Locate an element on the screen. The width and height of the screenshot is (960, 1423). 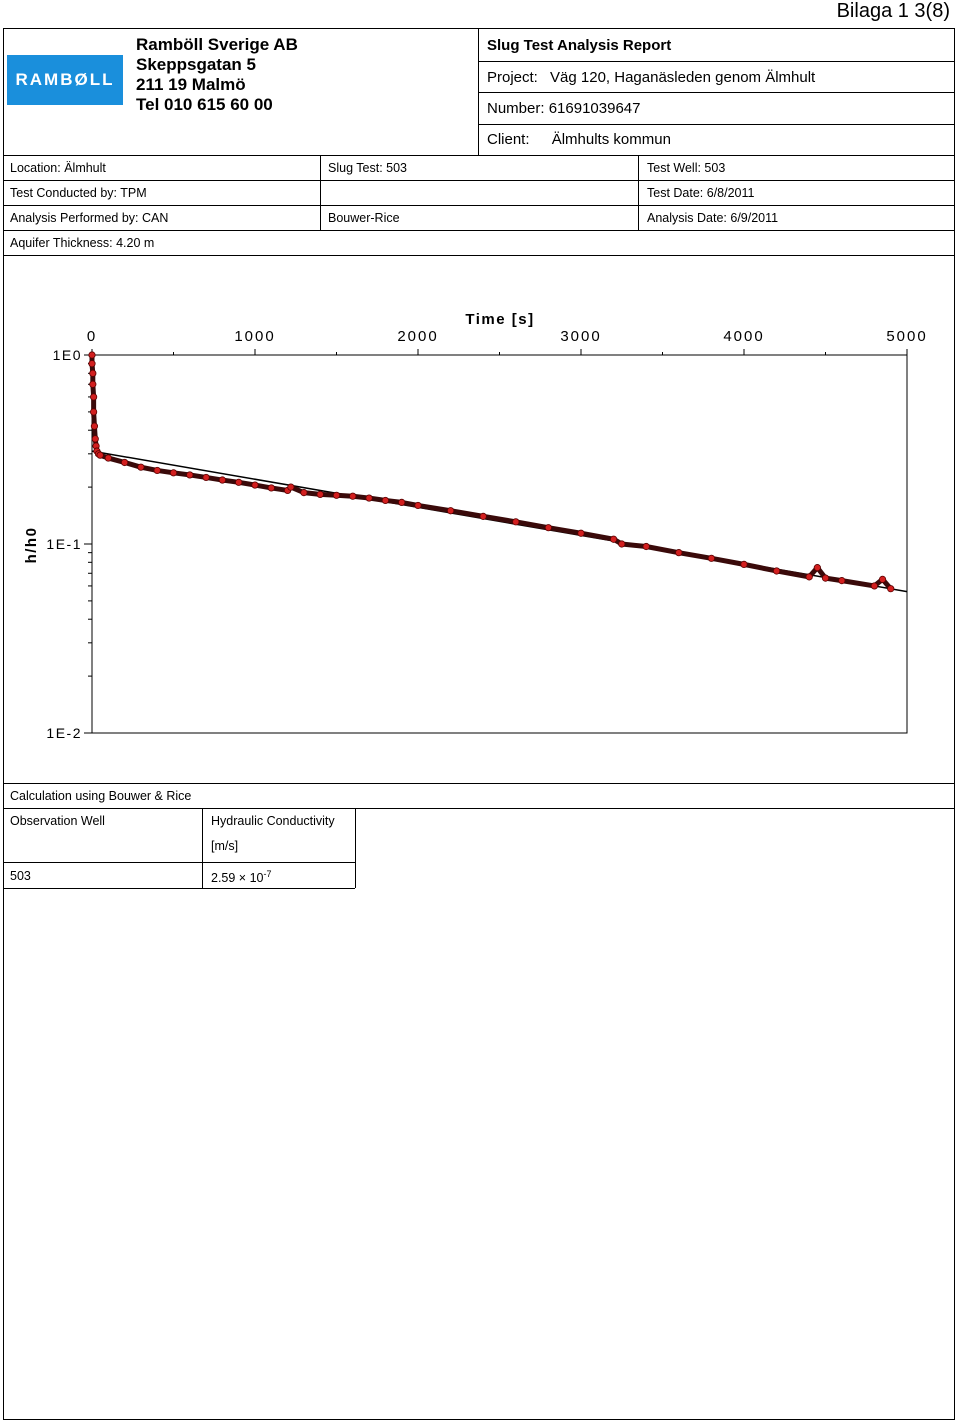
y-tick-label: 1E0 is located at coordinates (67, 355).